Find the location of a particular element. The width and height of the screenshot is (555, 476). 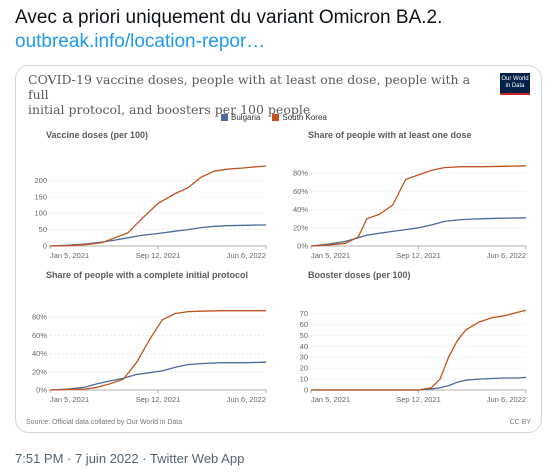

panel-4-y-tick-label: 0 is located at coordinates (306, 390).